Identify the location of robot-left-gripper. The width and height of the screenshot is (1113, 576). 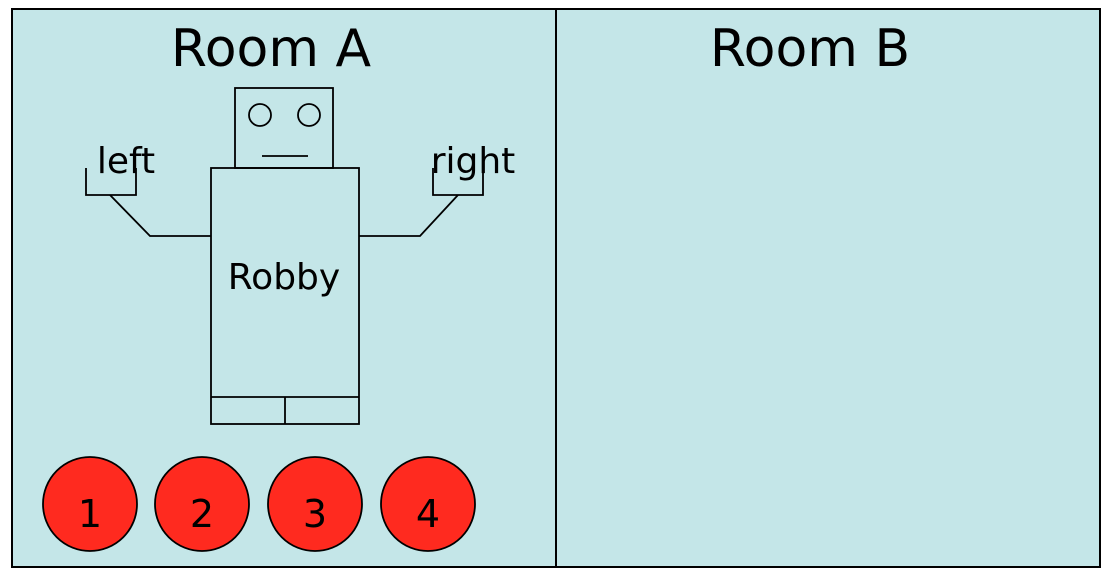
(111, 182).